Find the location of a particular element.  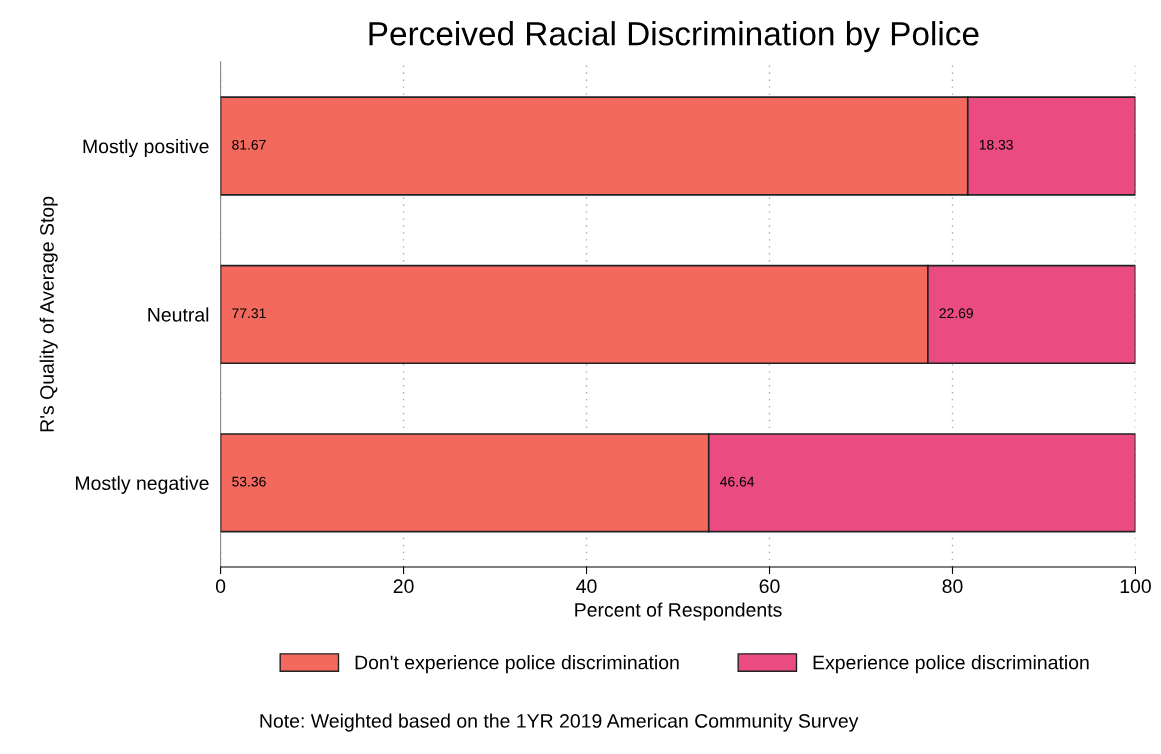

x-tick-label: 40 is located at coordinates (586, 586).